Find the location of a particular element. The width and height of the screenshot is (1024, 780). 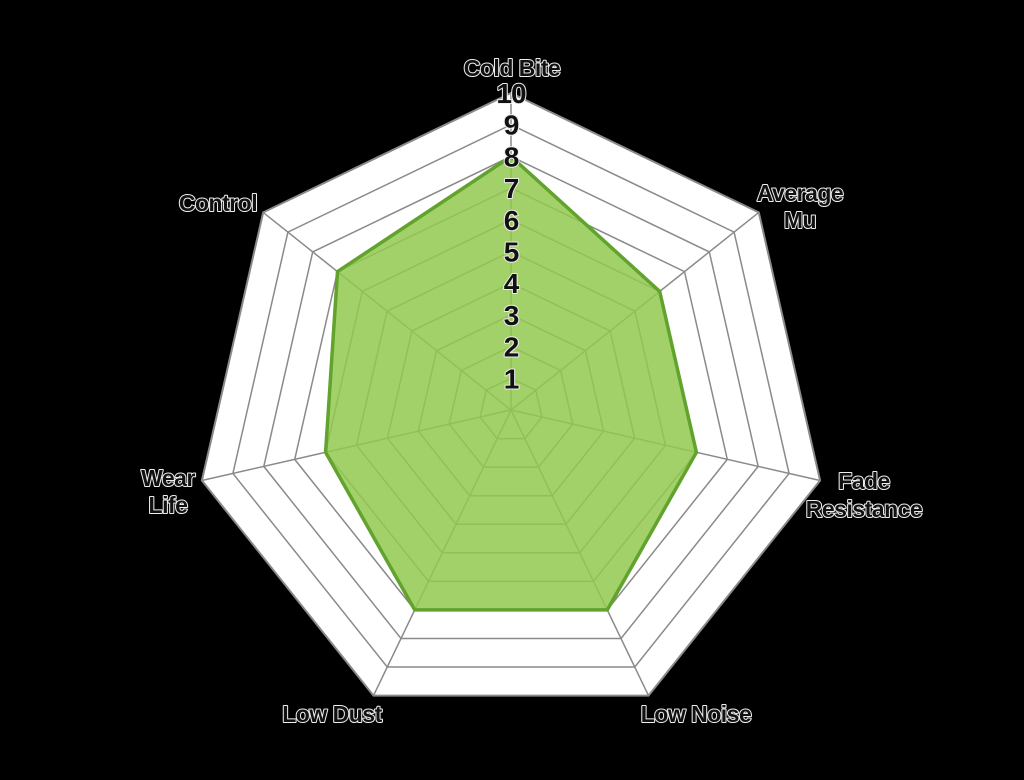

tick-label-9: 9 is located at coordinates (511, 125).